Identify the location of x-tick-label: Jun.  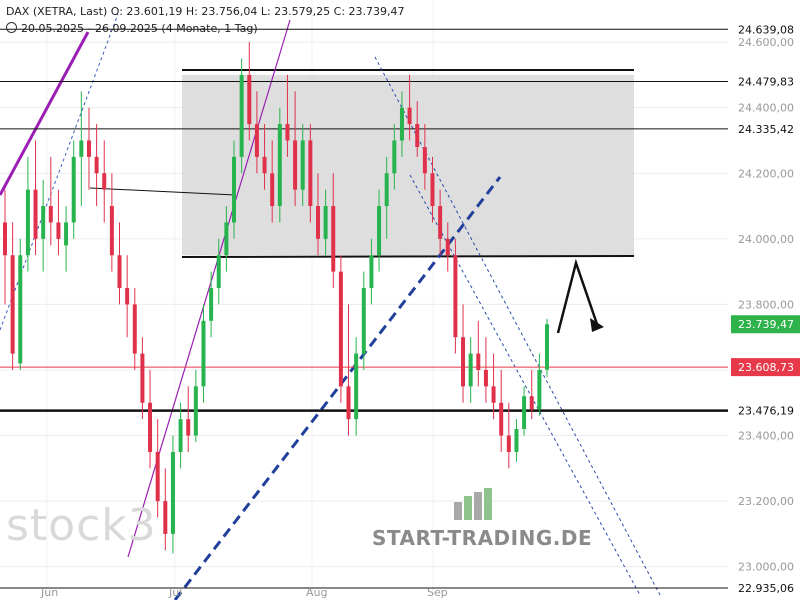
(49, 592).